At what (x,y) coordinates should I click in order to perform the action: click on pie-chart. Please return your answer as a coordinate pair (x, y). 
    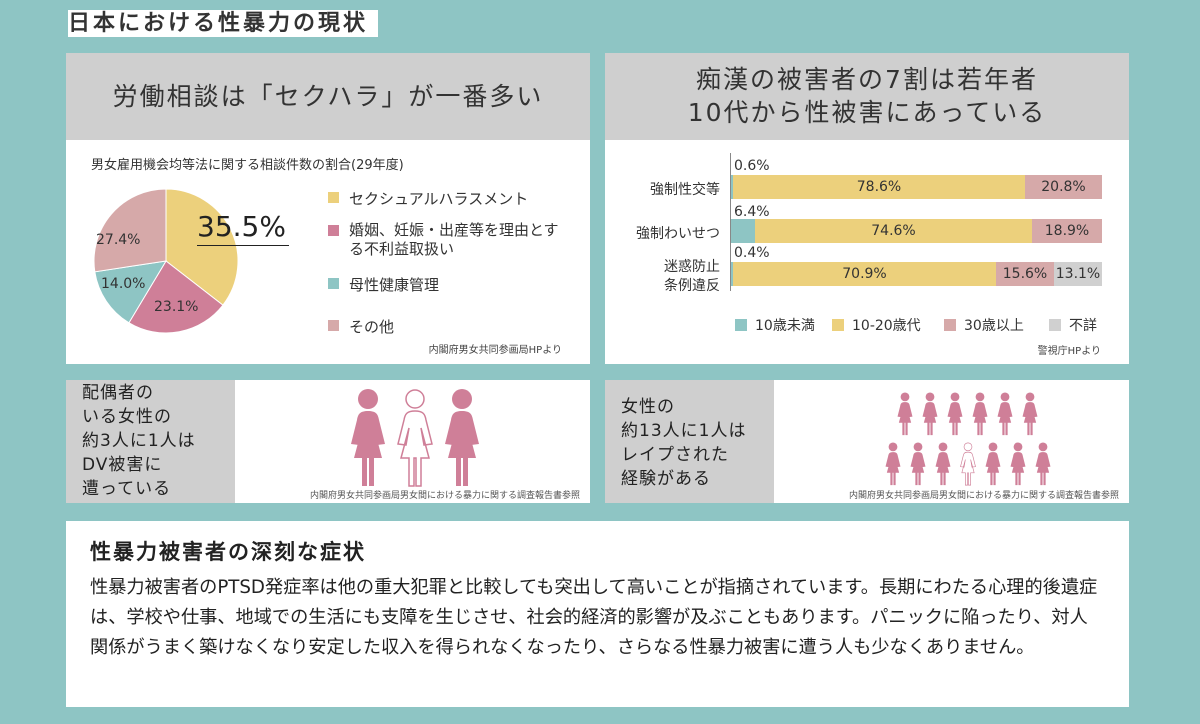
    Looking at the image, I should click on (166, 261).